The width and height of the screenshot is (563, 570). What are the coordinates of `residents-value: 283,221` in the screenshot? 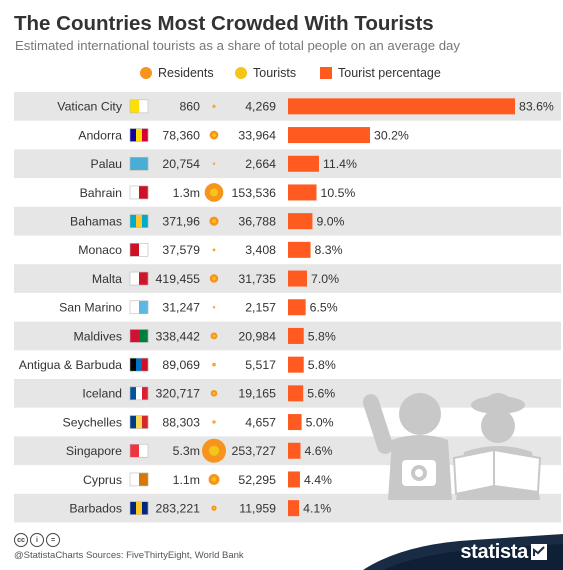 It's located at (178, 508).